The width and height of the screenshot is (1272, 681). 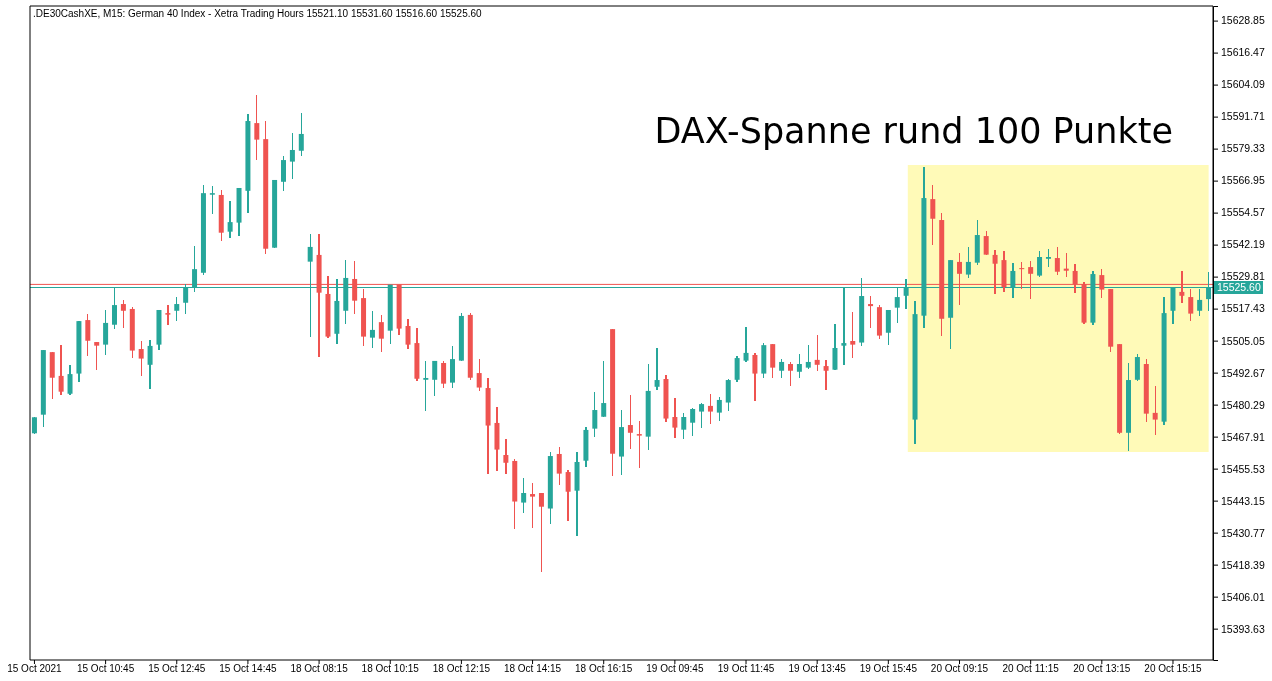 What do you see at coordinates (1243, 628) in the screenshot?
I see `y-tick-label: 15393.63` at bounding box center [1243, 628].